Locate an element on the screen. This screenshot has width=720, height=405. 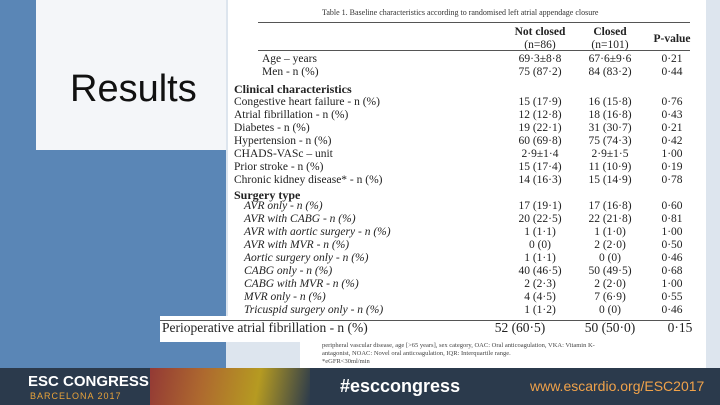
website: www.escardio.org/ESC2017 is located at coordinates (617, 386).